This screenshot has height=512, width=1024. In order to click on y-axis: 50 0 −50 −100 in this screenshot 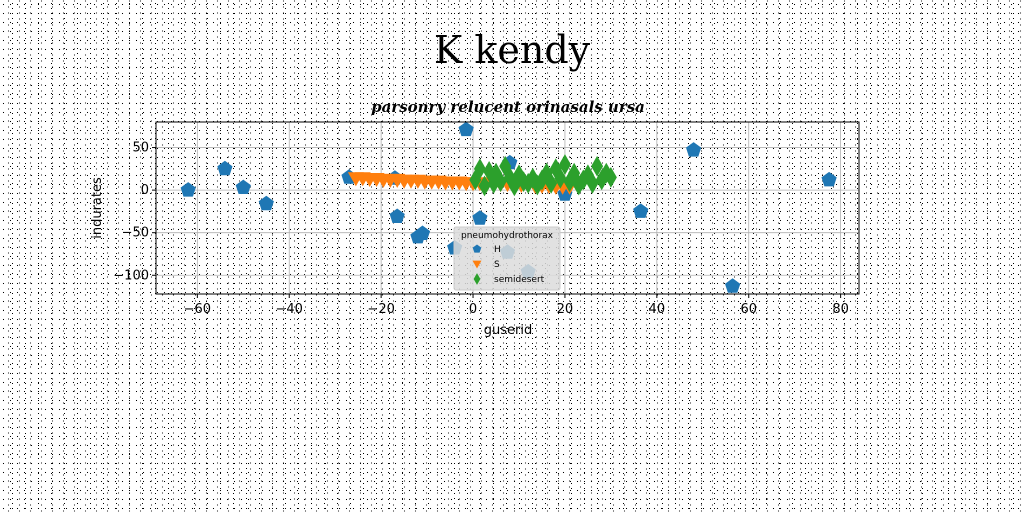, I will do `click(134, 212)`.